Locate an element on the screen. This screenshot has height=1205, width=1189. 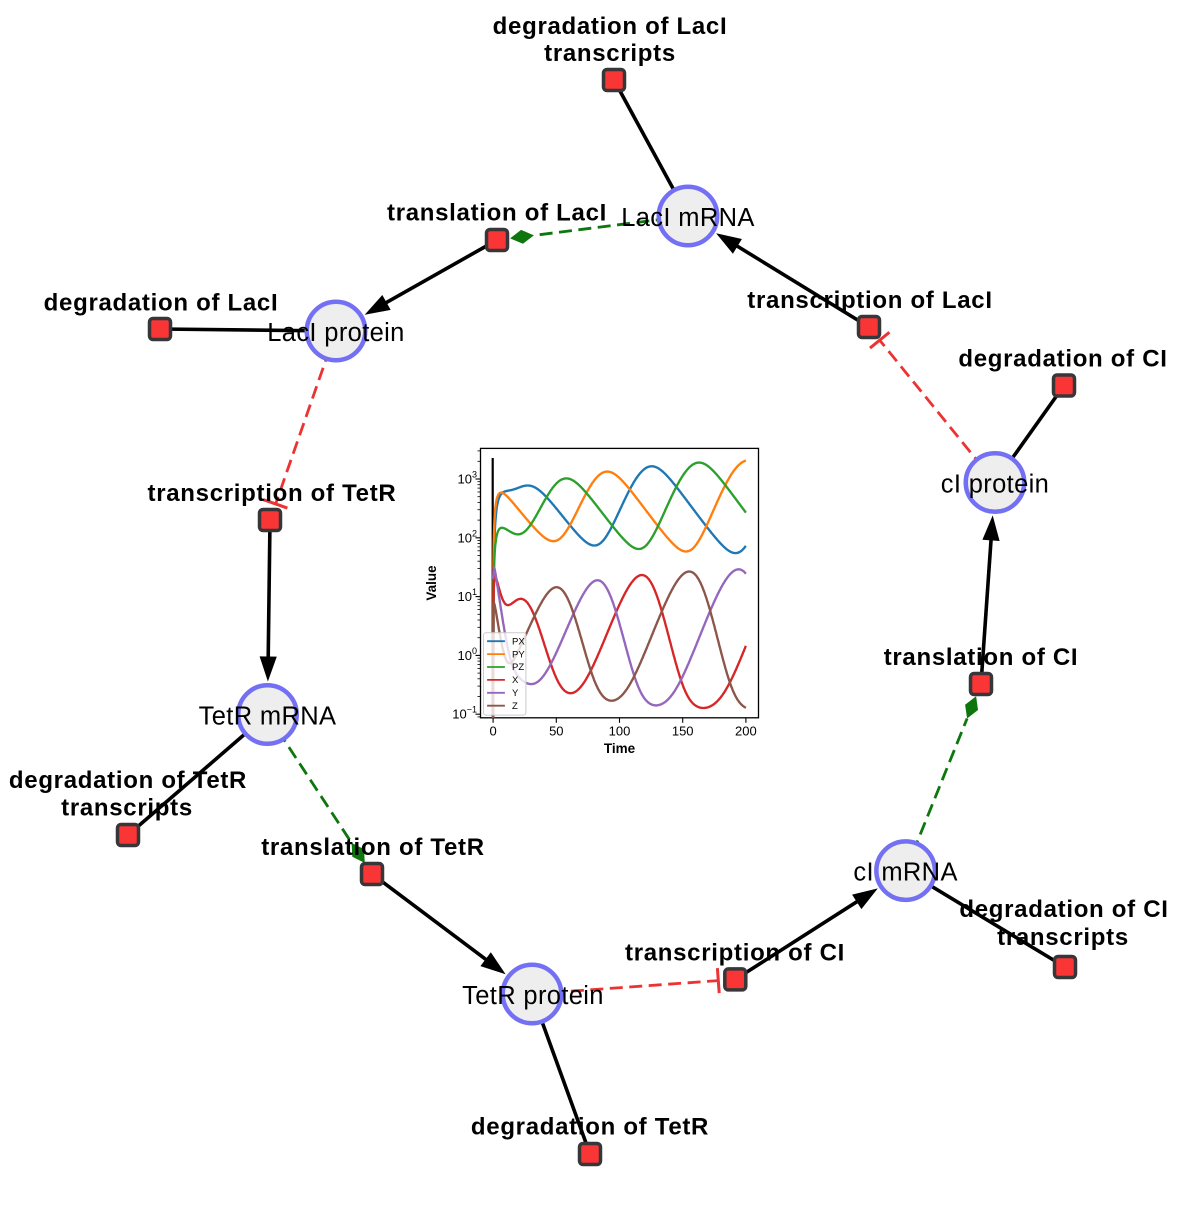
svg-text: TetR protein is located at coordinates (533, 996).